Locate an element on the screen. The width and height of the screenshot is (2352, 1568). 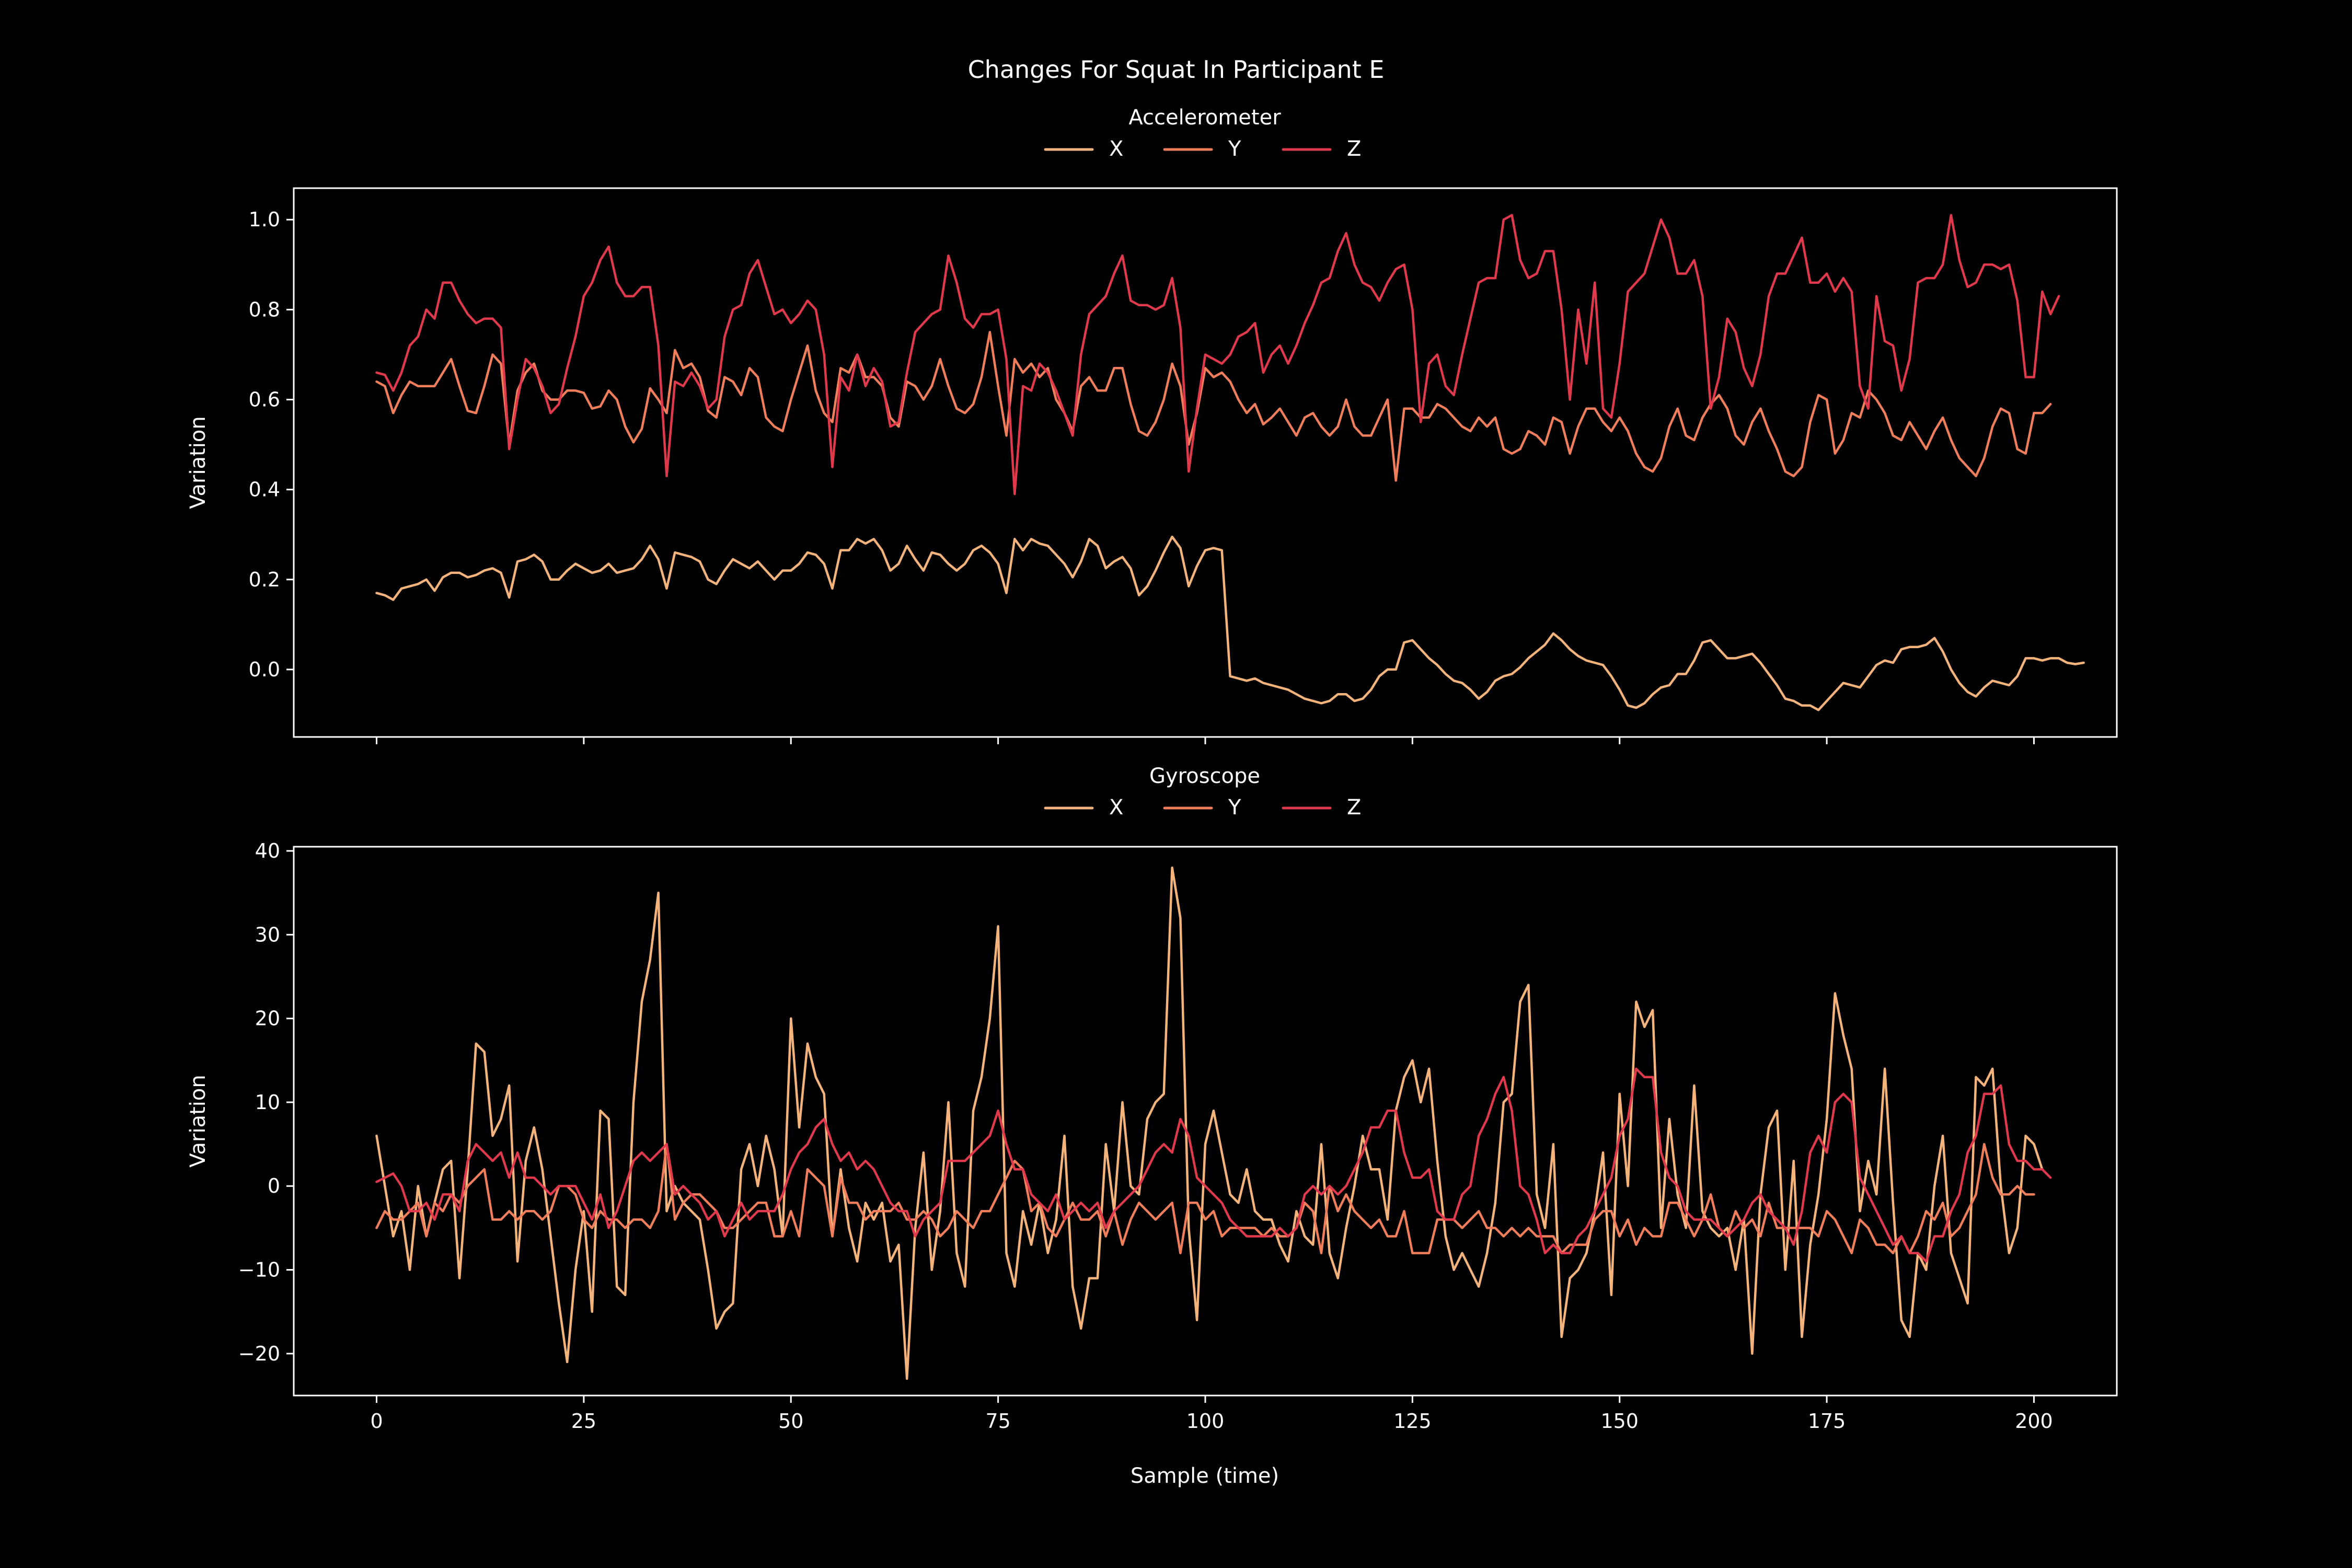
x-tick-label: 100 is located at coordinates (1205, 1421).